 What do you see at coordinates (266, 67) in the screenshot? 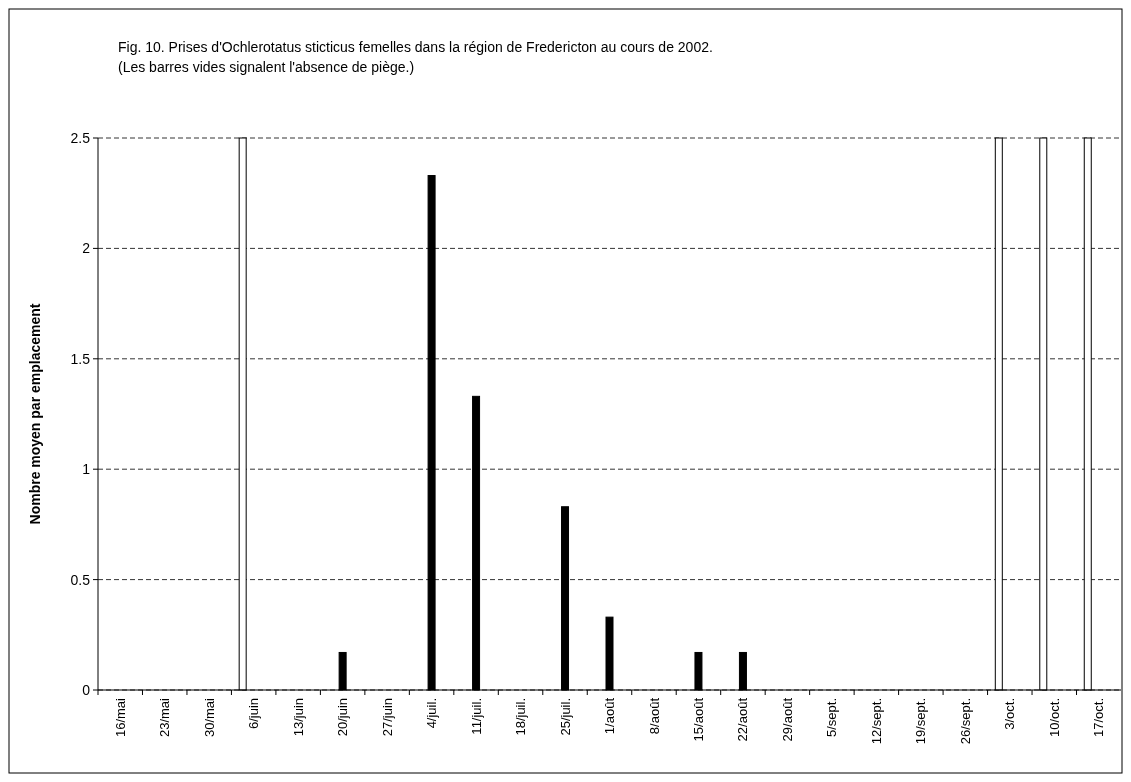
I see `chart-subtitle: (Les barres vides signalent l'absence de piège.)` at bounding box center [266, 67].